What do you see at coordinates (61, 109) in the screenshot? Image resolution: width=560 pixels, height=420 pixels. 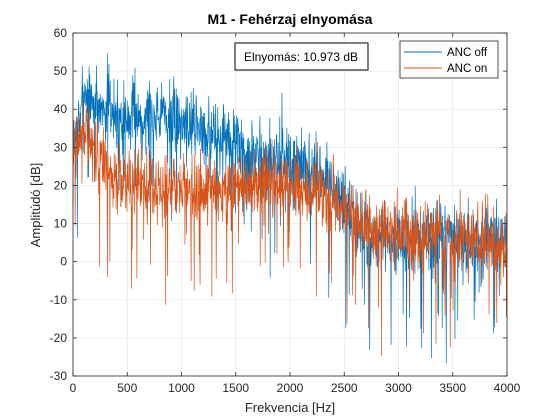 I see `y-tick-label: 40` at bounding box center [61, 109].